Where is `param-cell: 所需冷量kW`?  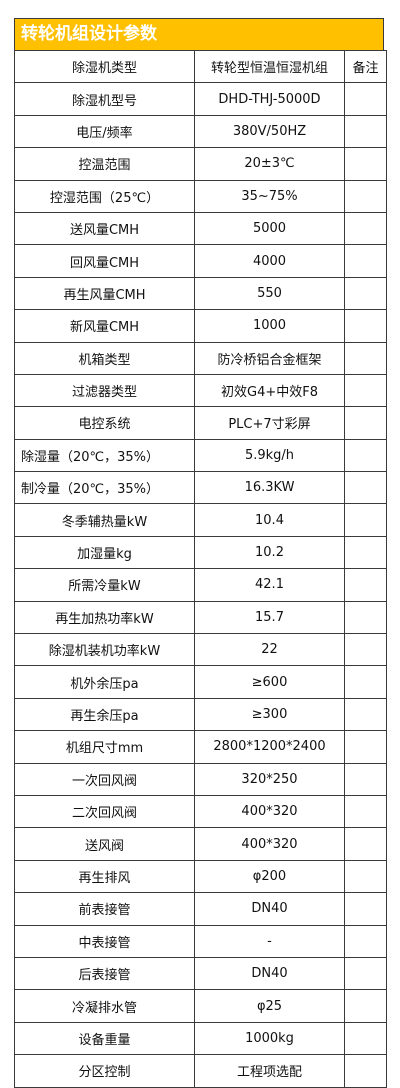 param-cell: 所需冷量kW is located at coordinates (104, 585).